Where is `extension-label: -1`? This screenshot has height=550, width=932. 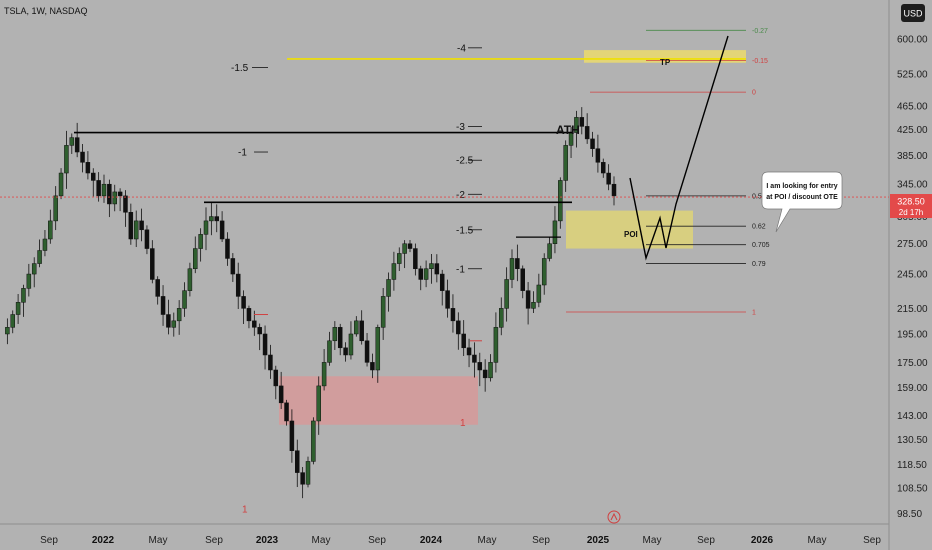 extension-label: -1 is located at coordinates (460, 269).